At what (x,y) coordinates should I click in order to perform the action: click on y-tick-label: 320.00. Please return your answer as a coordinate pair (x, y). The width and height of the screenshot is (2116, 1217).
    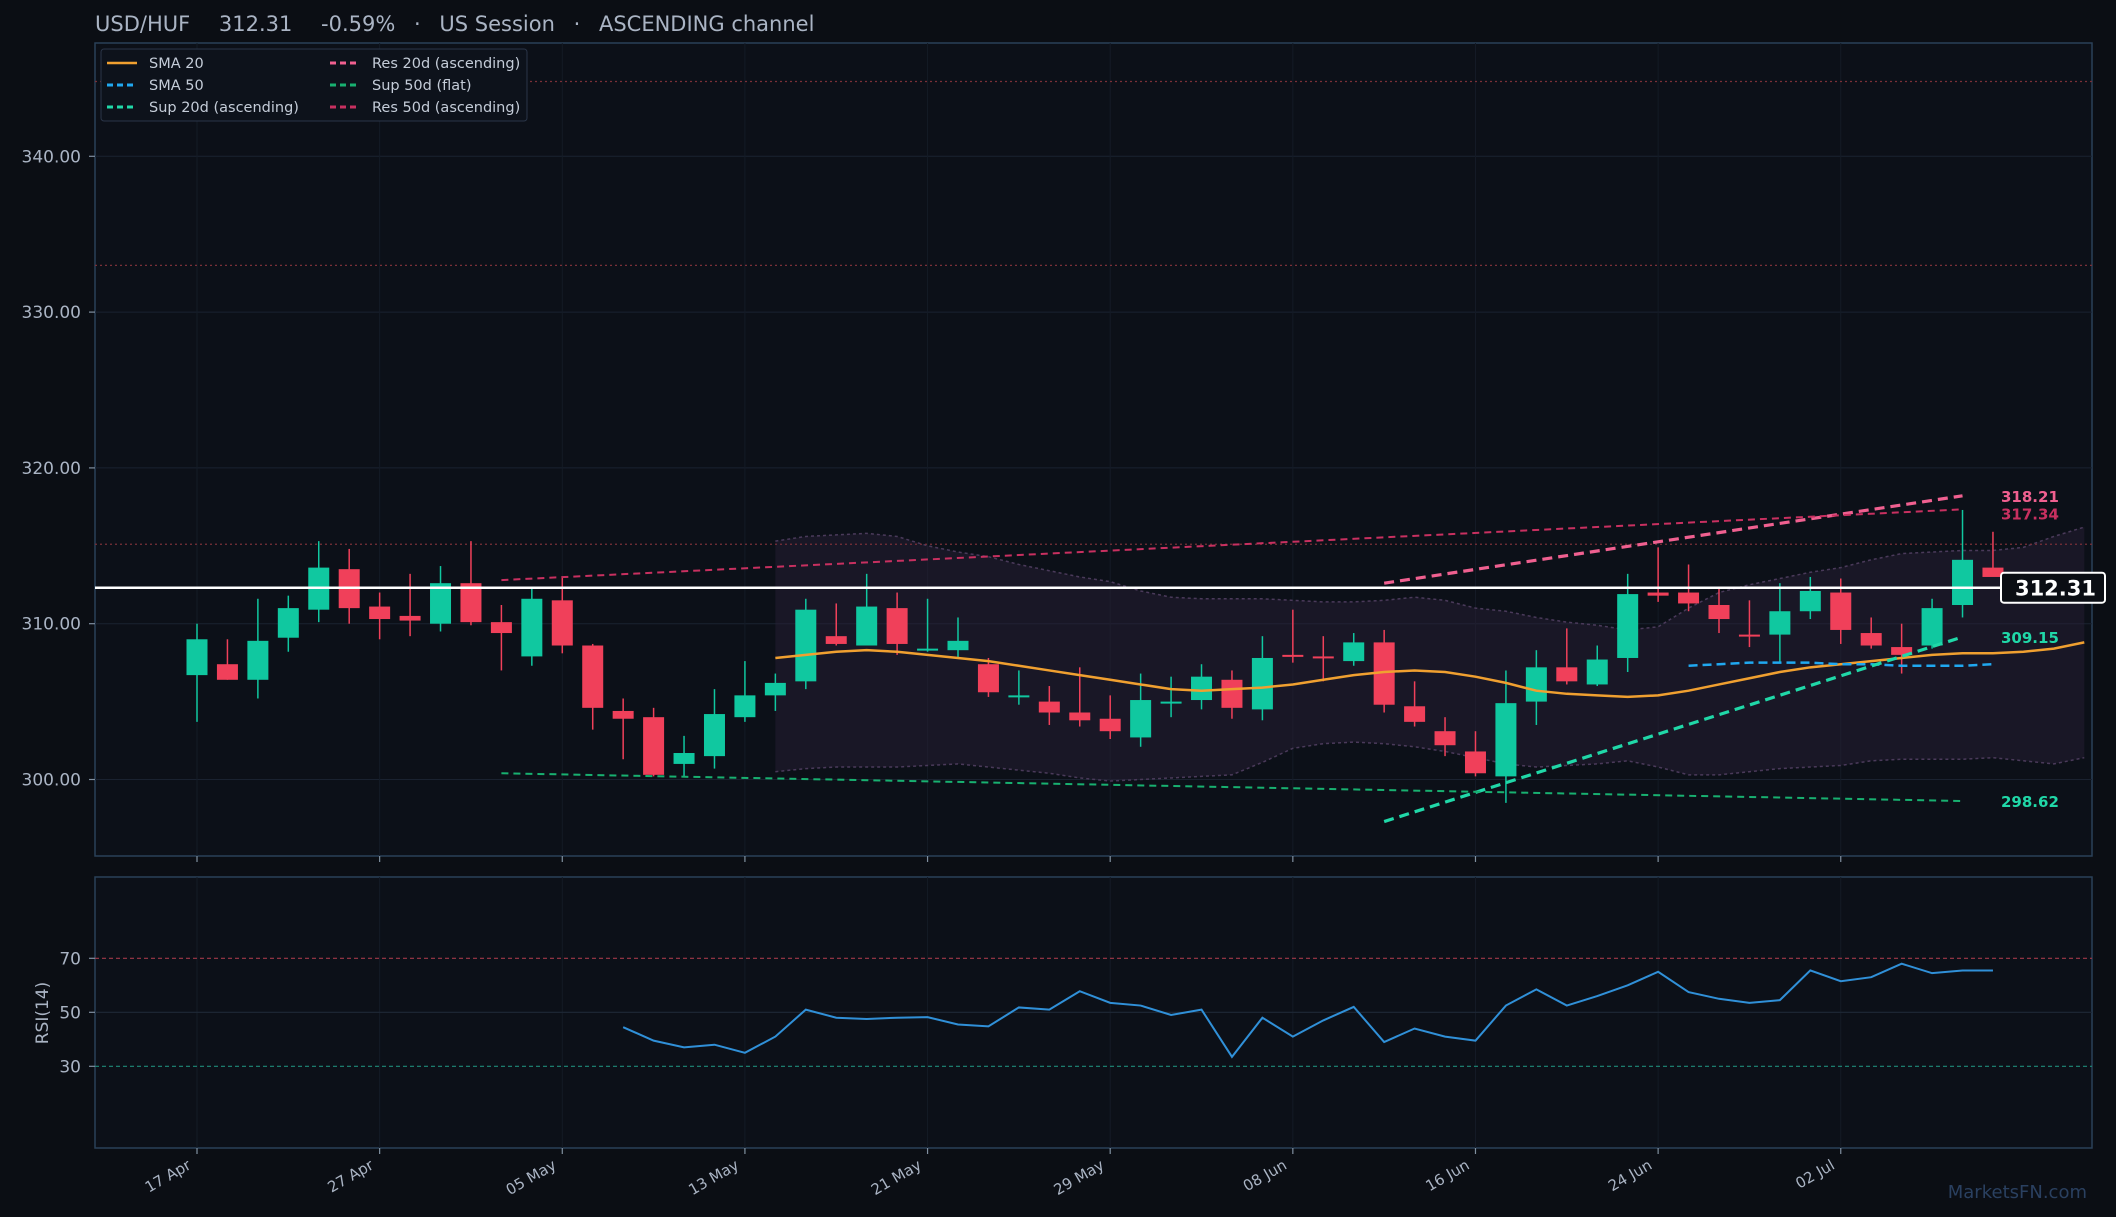
    Looking at the image, I should click on (51, 469).